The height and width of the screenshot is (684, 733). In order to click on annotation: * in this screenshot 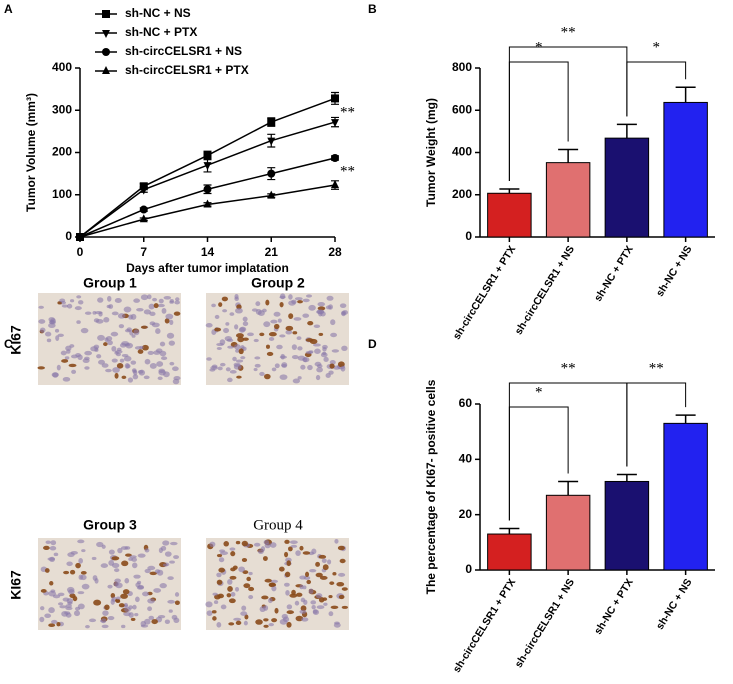, I will do `click(657, 47)`.